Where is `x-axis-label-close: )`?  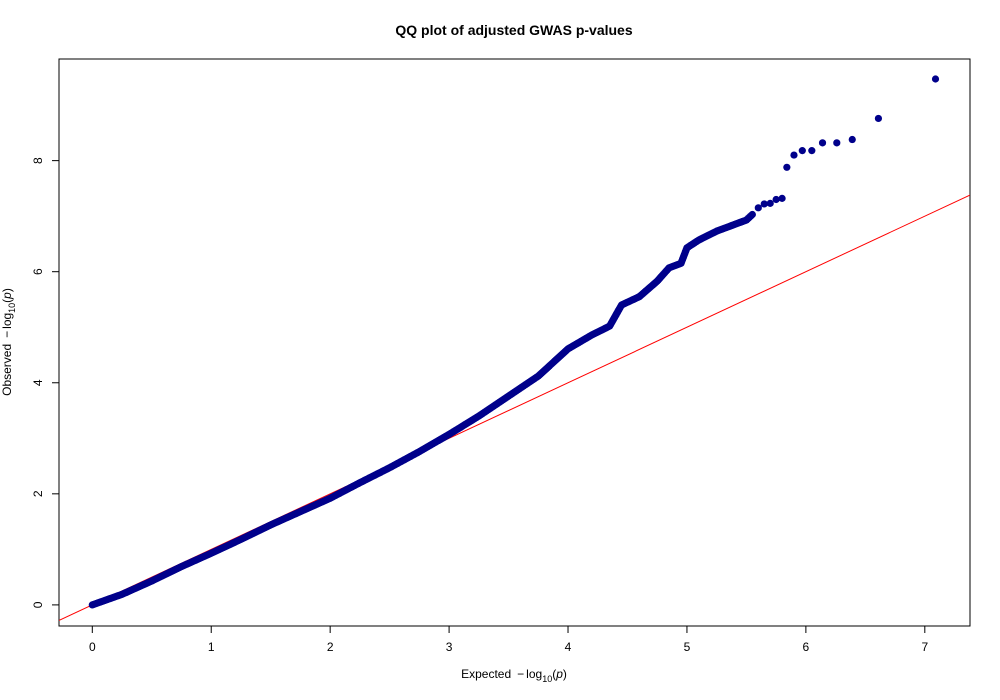 x-axis-label-close: ) is located at coordinates (565, 674).